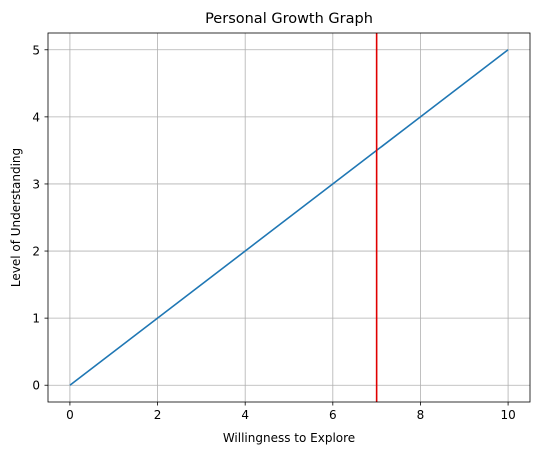  What do you see at coordinates (507, 415) in the screenshot?
I see `x-tick-label: 10` at bounding box center [507, 415].